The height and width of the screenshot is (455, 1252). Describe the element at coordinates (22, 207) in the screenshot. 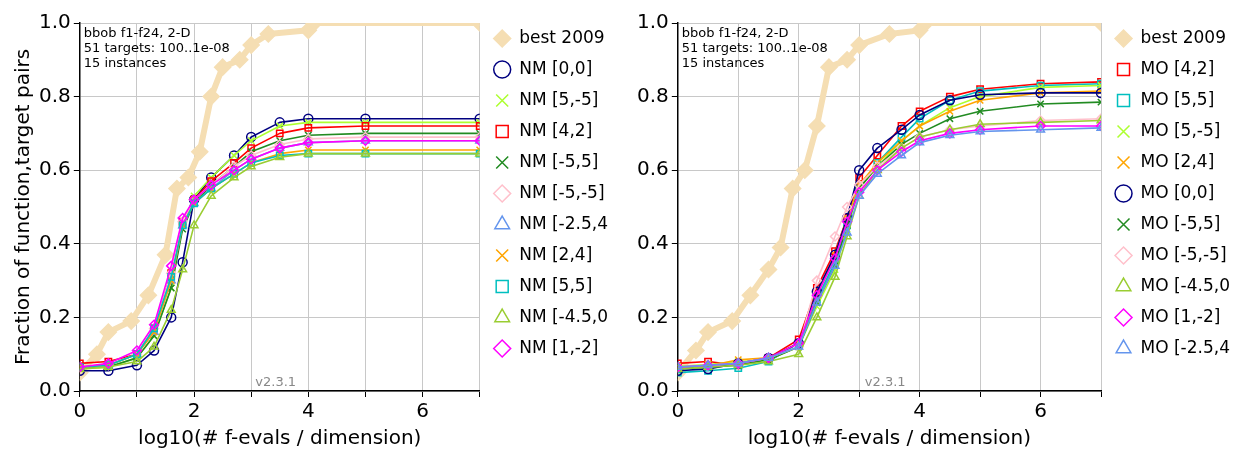

I see `y-axis-title: Fraction of function,target pairs` at that location.